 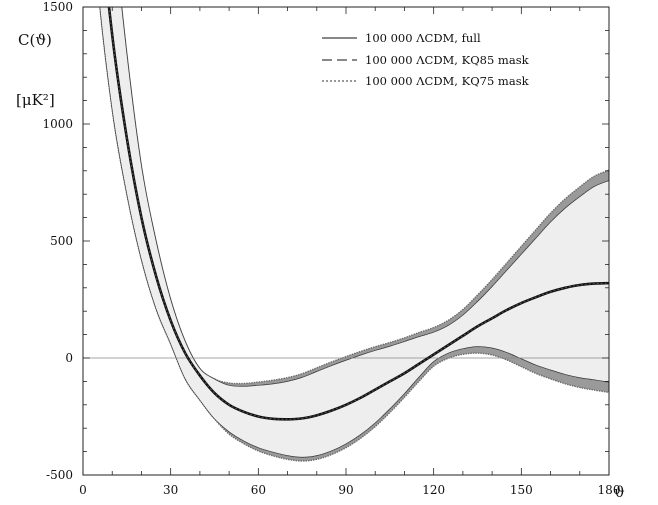 What do you see at coordinates (447, 60) in the screenshot?
I see `legend-entry-kq85: 100 000 ΛCDM, KQ85 mask` at bounding box center [447, 60].